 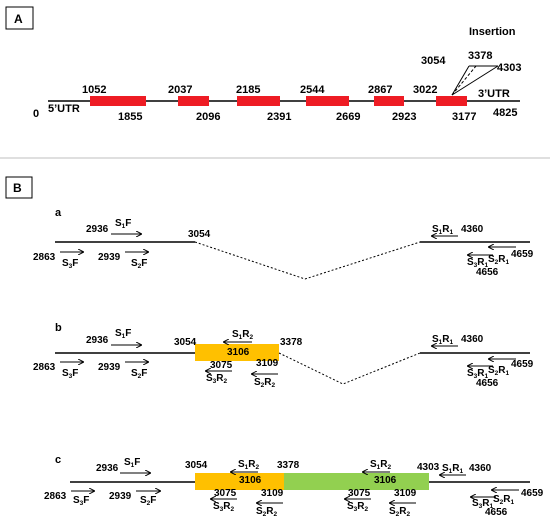 I want to click on exon-5-end: 2923, so click(x=404, y=117).